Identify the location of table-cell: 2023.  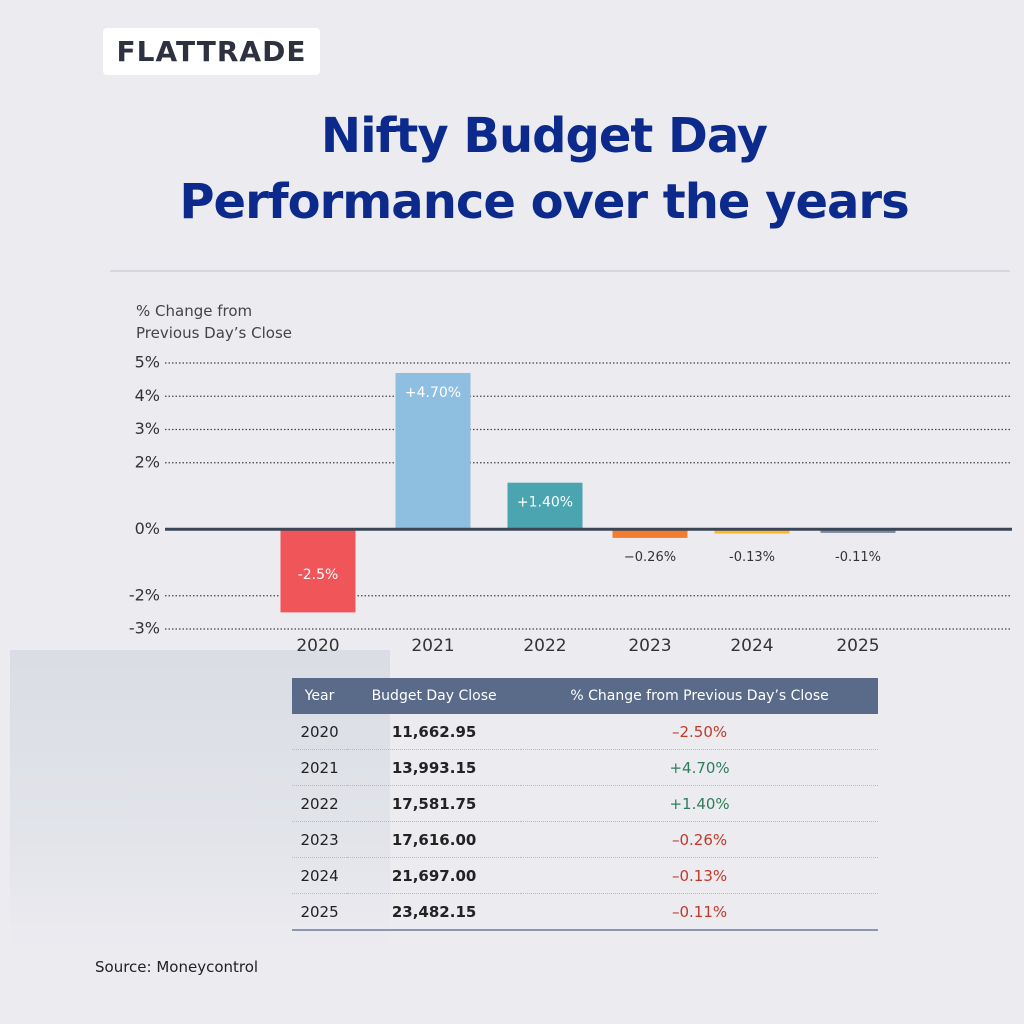
(320, 839).